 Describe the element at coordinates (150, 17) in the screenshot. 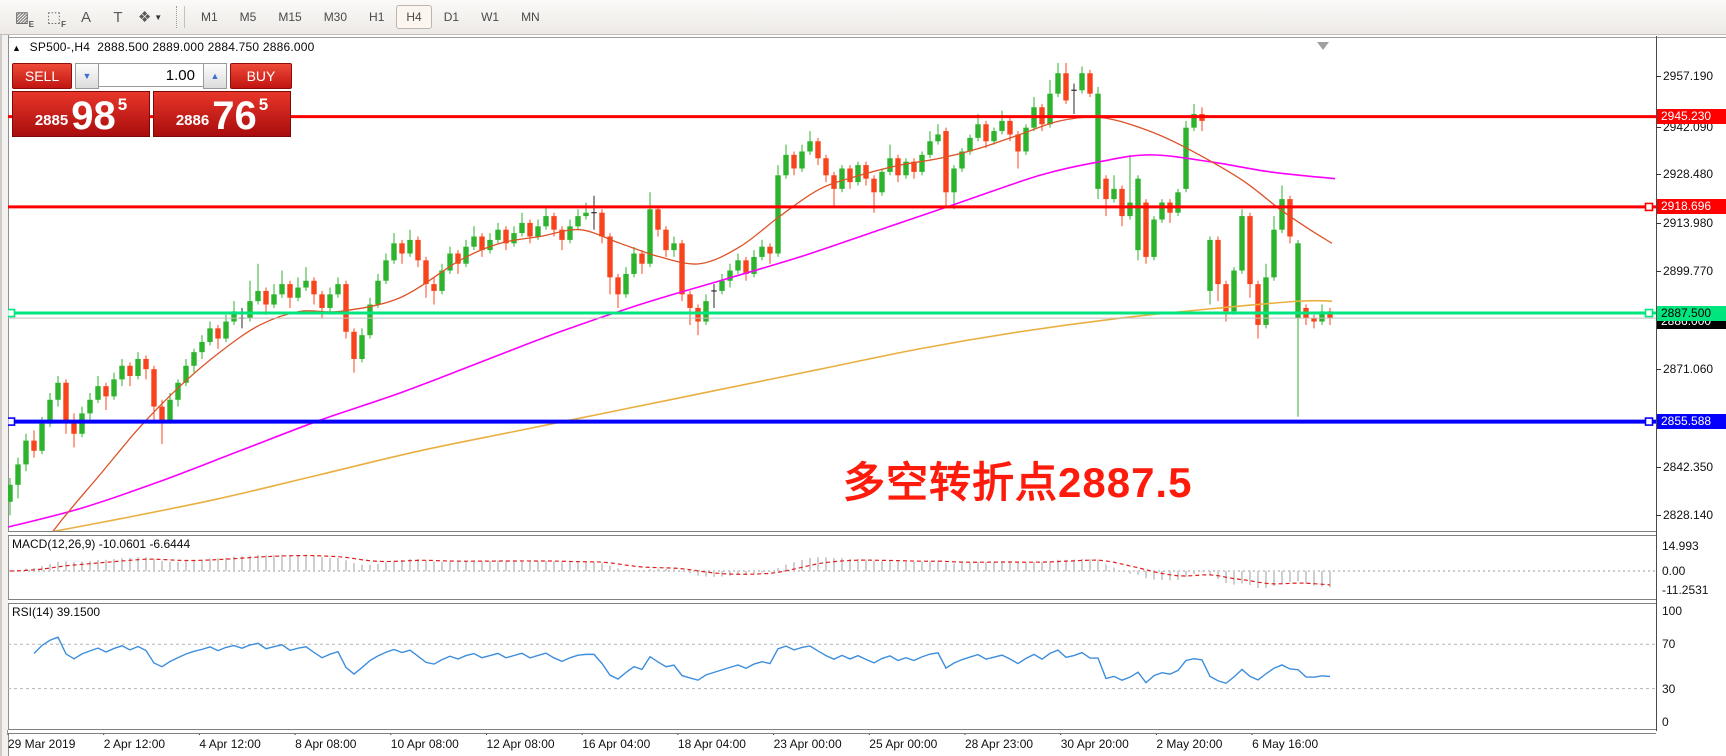

I see `snap-cursor-icon: ❖ ▼` at that location.